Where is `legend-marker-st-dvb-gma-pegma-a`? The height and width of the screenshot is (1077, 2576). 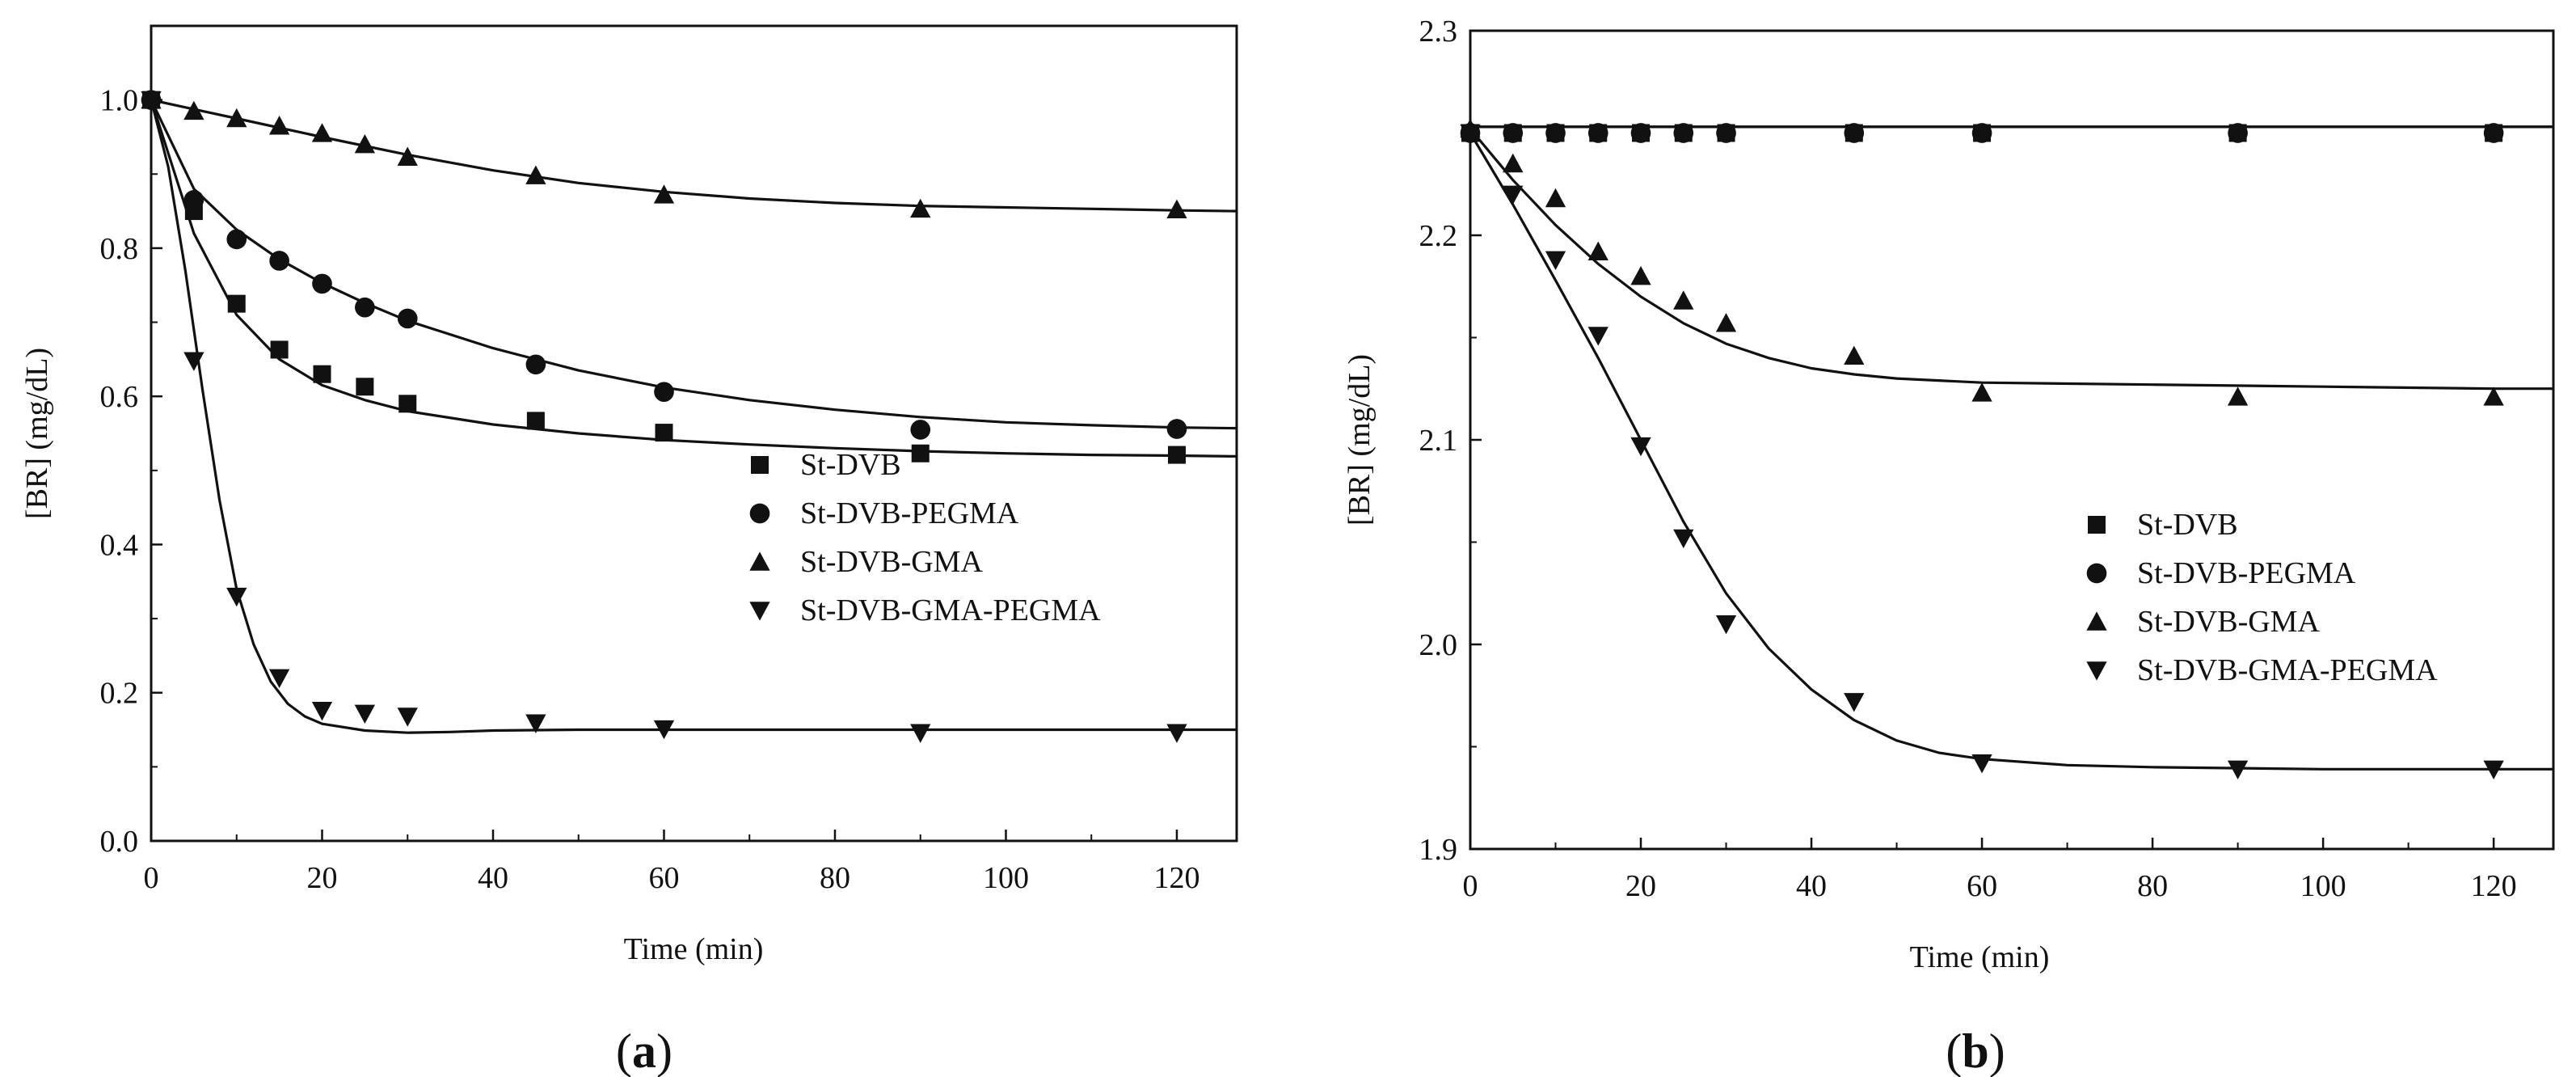
legend-marker-st-dvb-gma-pegma-a is located at coordinates (759, 611).